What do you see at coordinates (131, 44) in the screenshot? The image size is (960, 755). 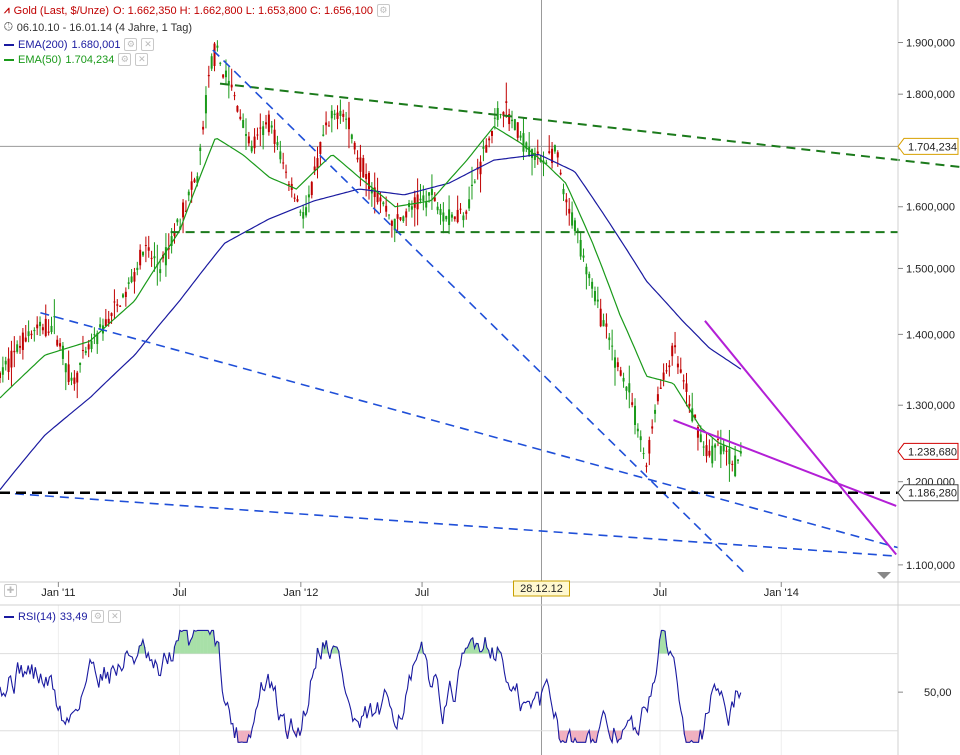 I see `ema200-settings-icon: ⚙` at bounding box center [131, 44].